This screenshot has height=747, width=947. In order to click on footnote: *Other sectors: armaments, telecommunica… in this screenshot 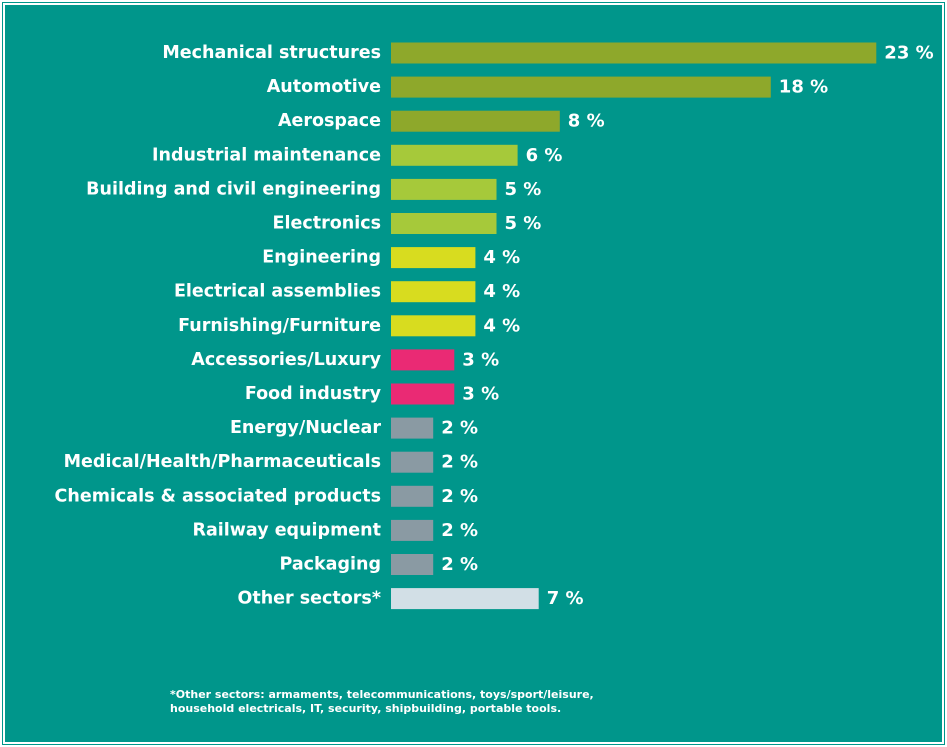, I will do `click(382, 701)`.